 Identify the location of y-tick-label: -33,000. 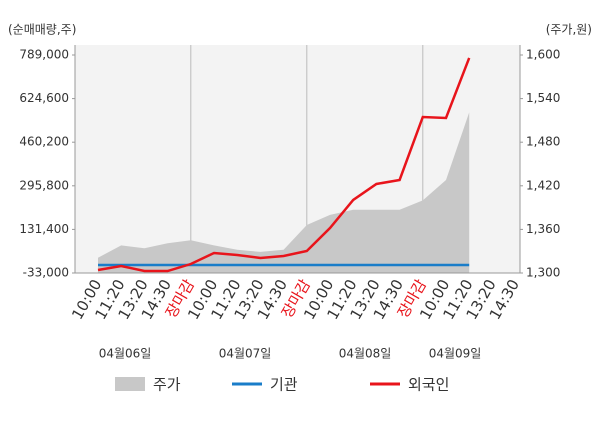
(46, 273).